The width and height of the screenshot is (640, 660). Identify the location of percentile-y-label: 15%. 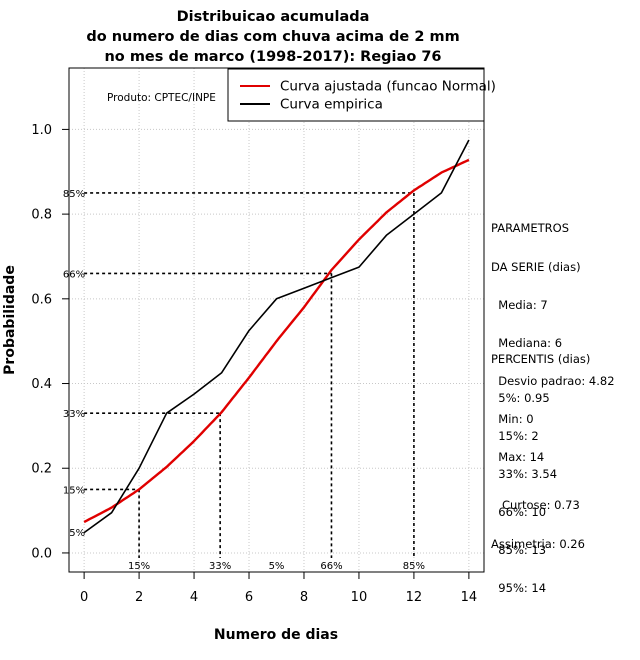
(74, 490).